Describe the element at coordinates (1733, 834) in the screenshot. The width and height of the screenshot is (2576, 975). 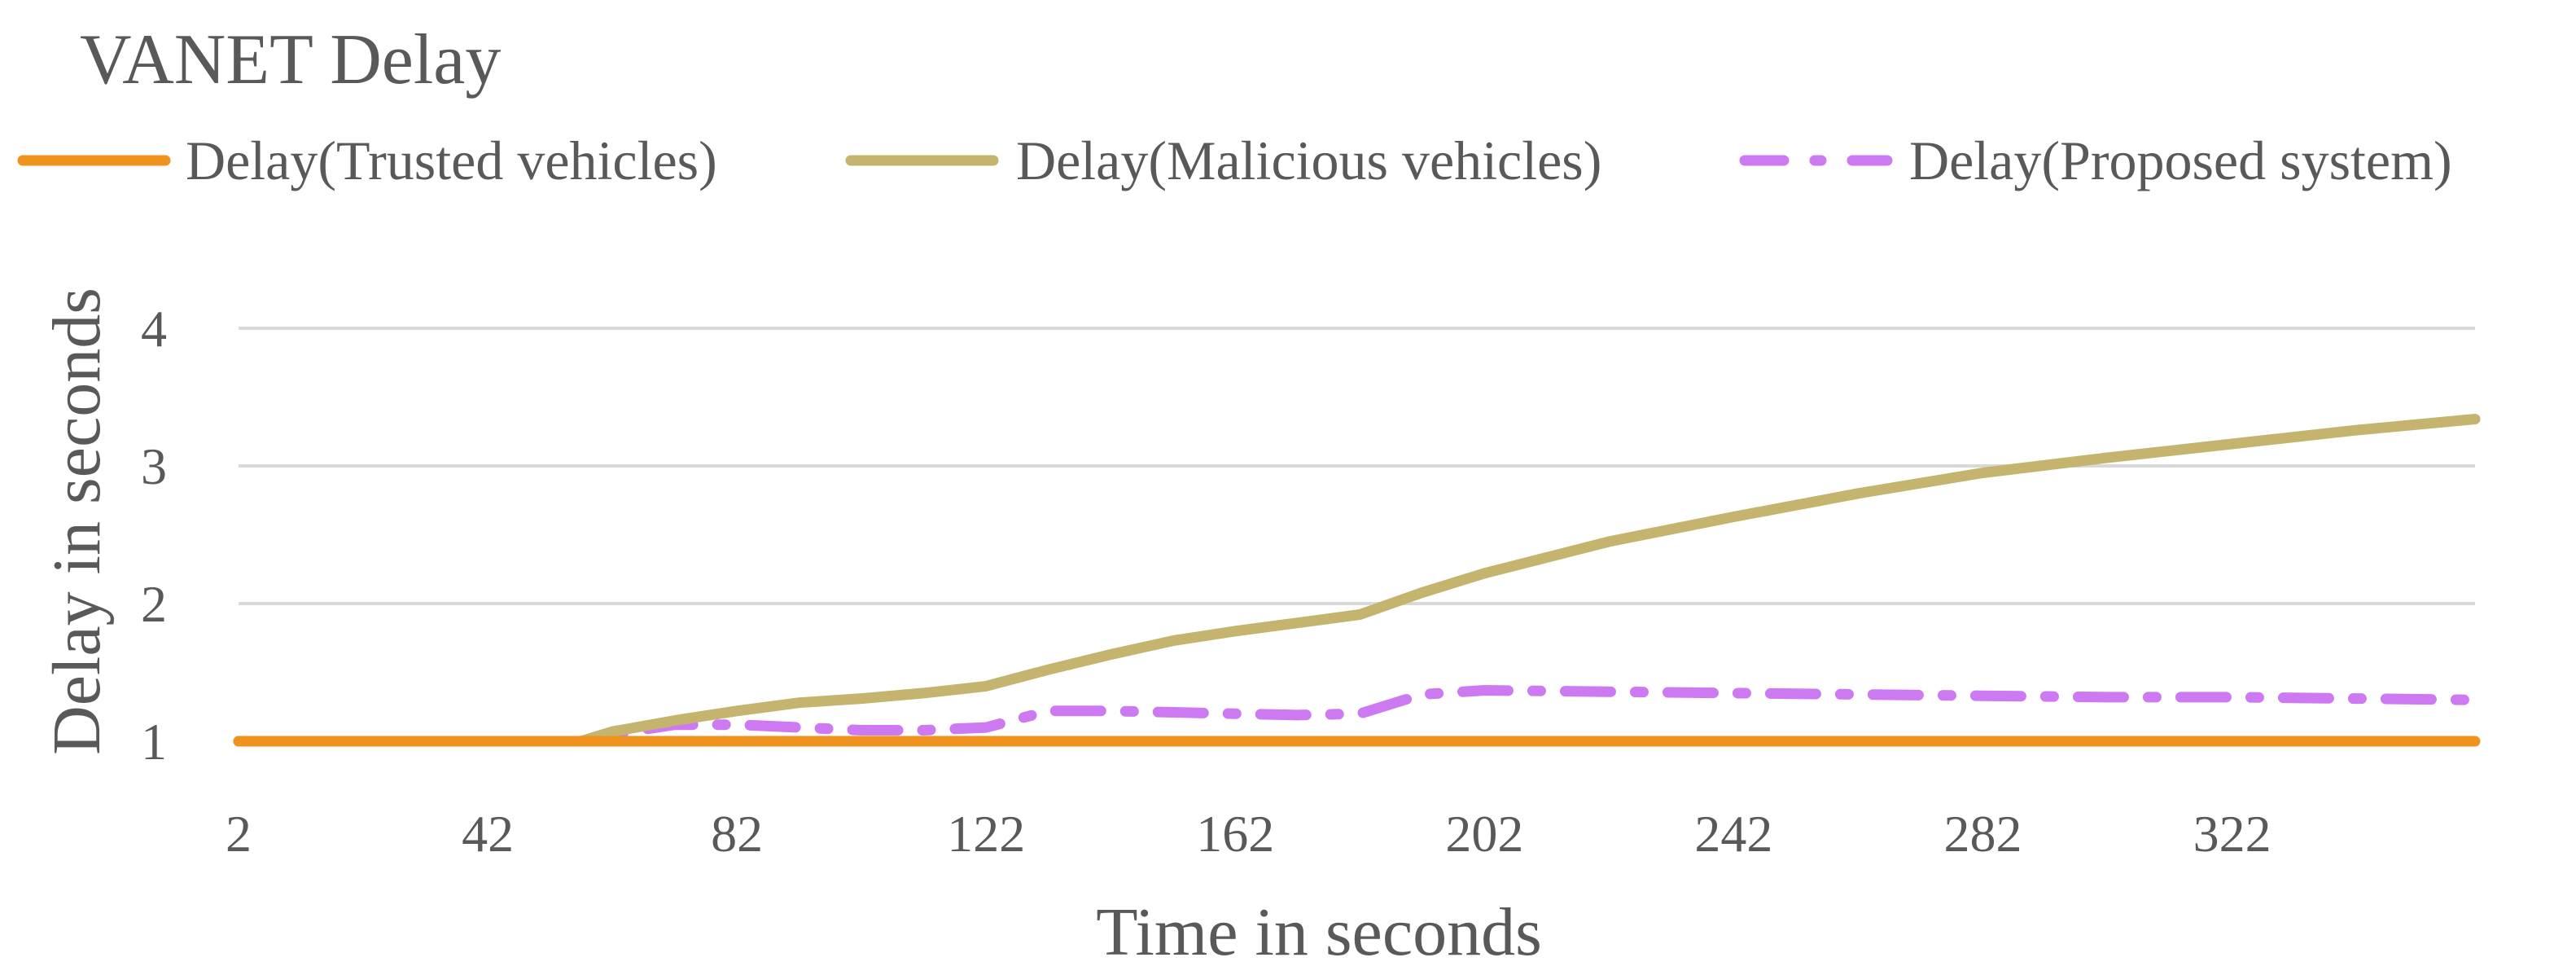
I see `x-tick-label: 242` at that location.